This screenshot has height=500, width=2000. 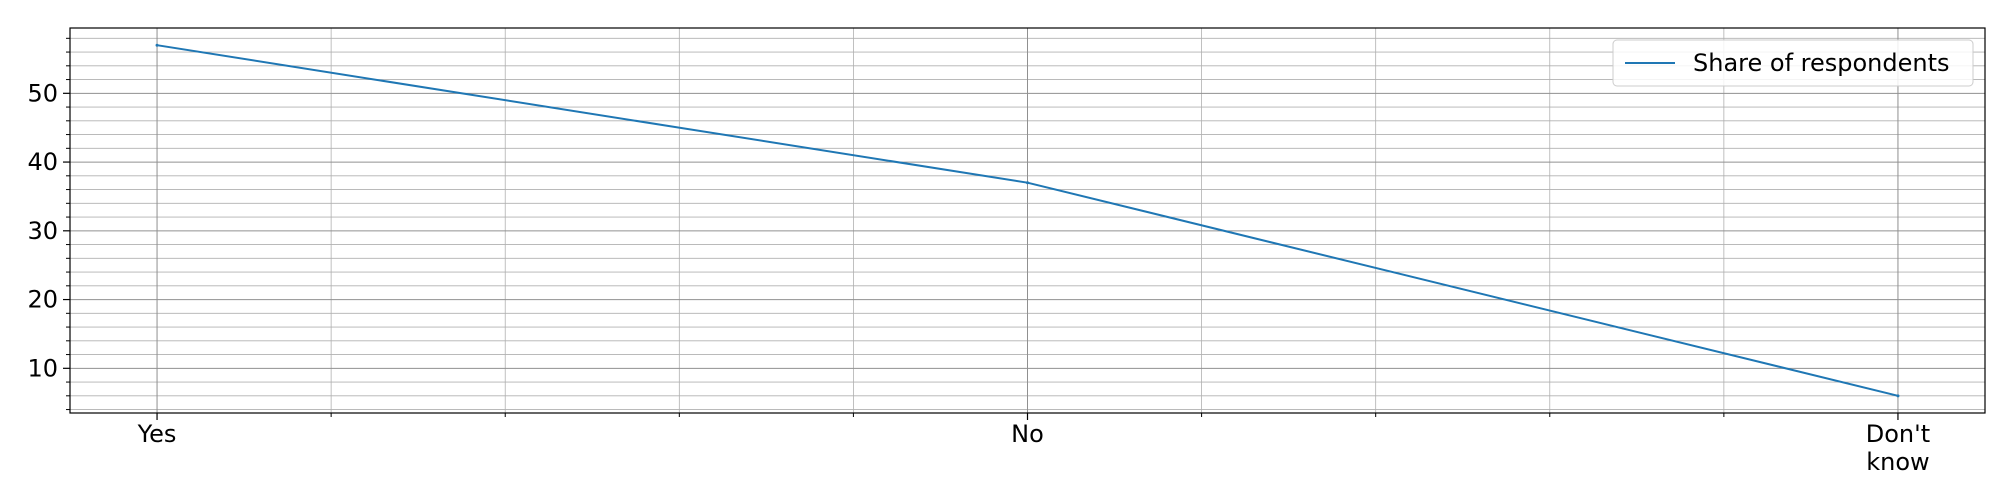 What do you see at coordinates (42, 300) in the screenshot?
I see `y-tick-label: 20` at bounding box center [42, 300].